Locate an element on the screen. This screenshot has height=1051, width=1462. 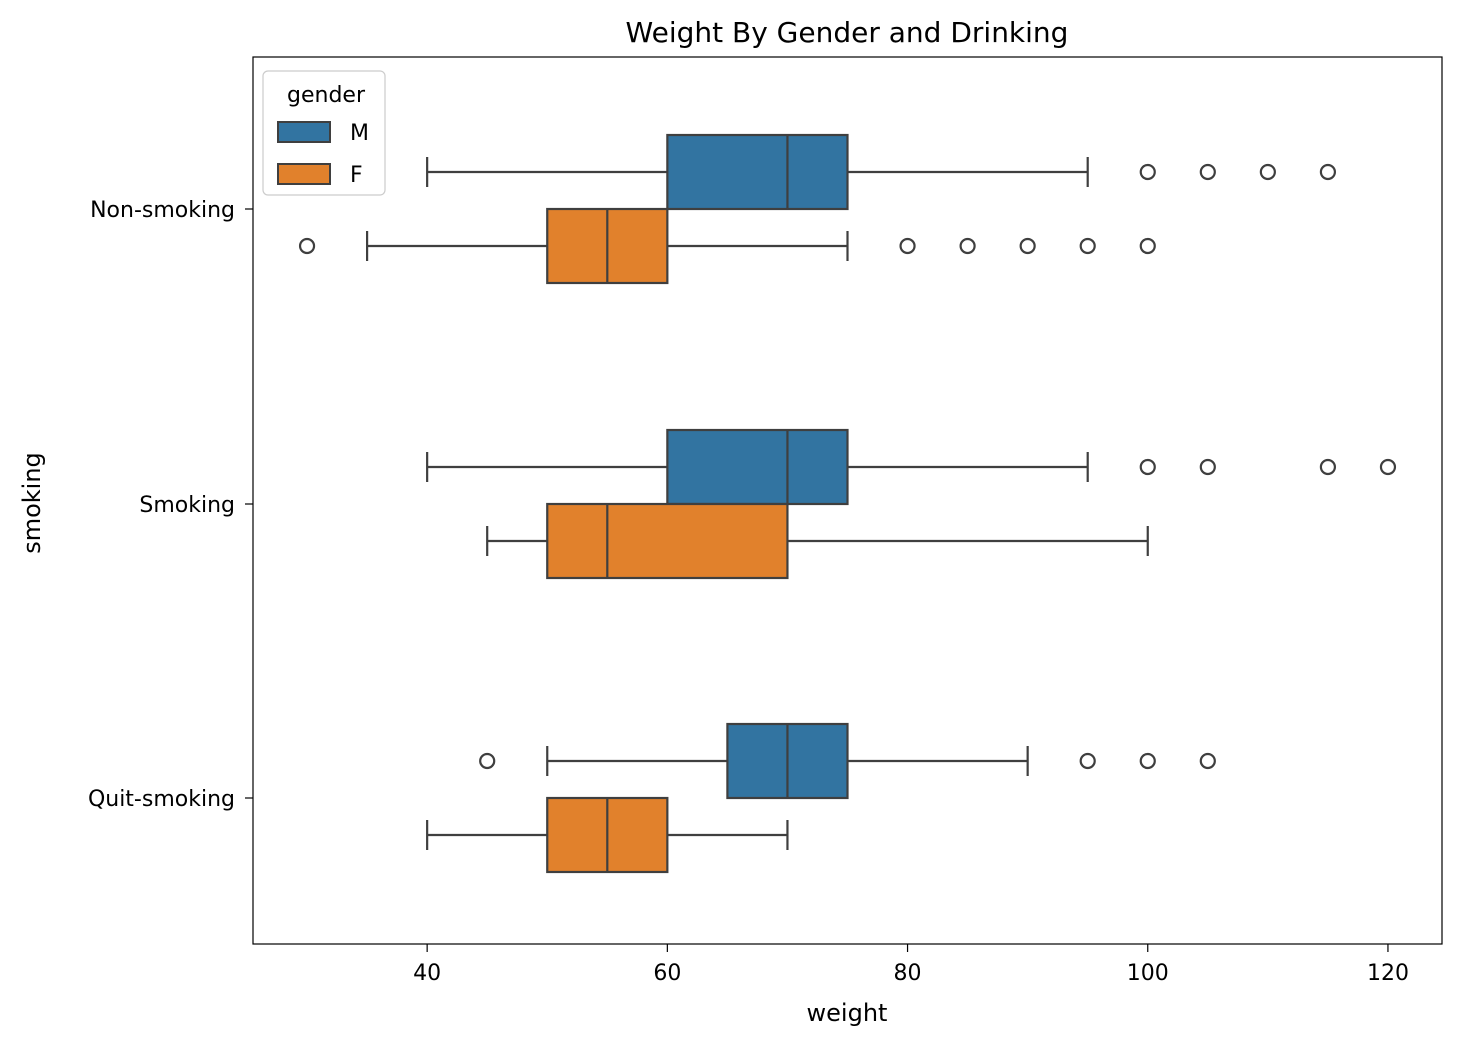
x-tick-label: 40 is located at coordinates (427, 973).